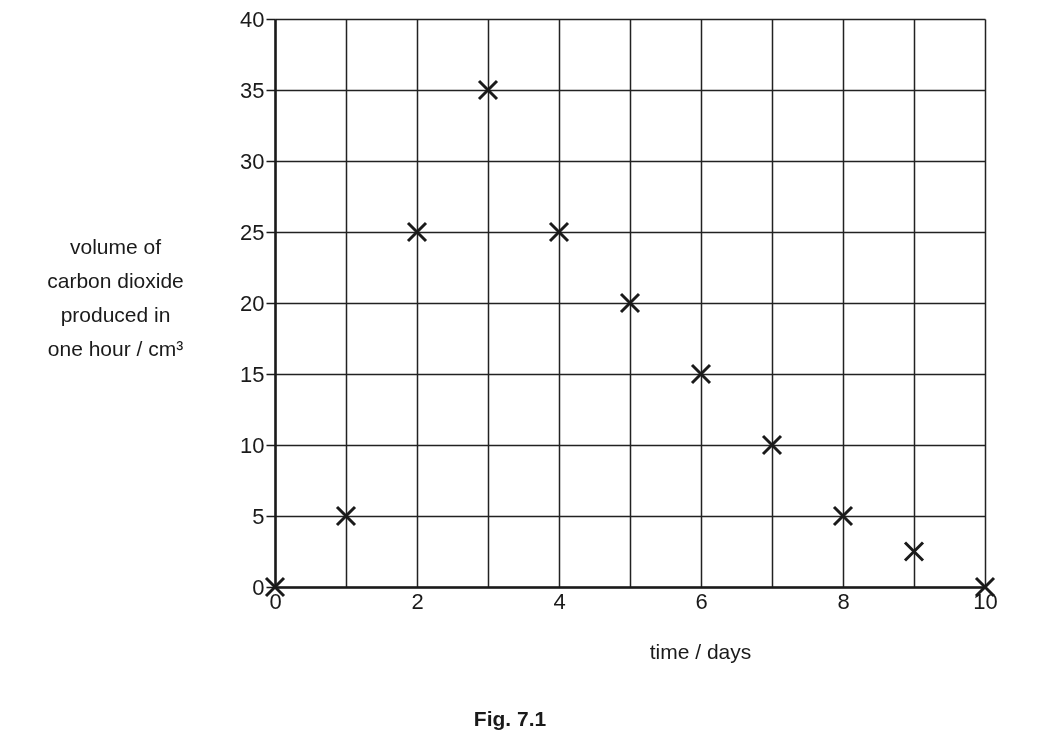  I want to click on y-tick-label: 15, so click(252, 374).